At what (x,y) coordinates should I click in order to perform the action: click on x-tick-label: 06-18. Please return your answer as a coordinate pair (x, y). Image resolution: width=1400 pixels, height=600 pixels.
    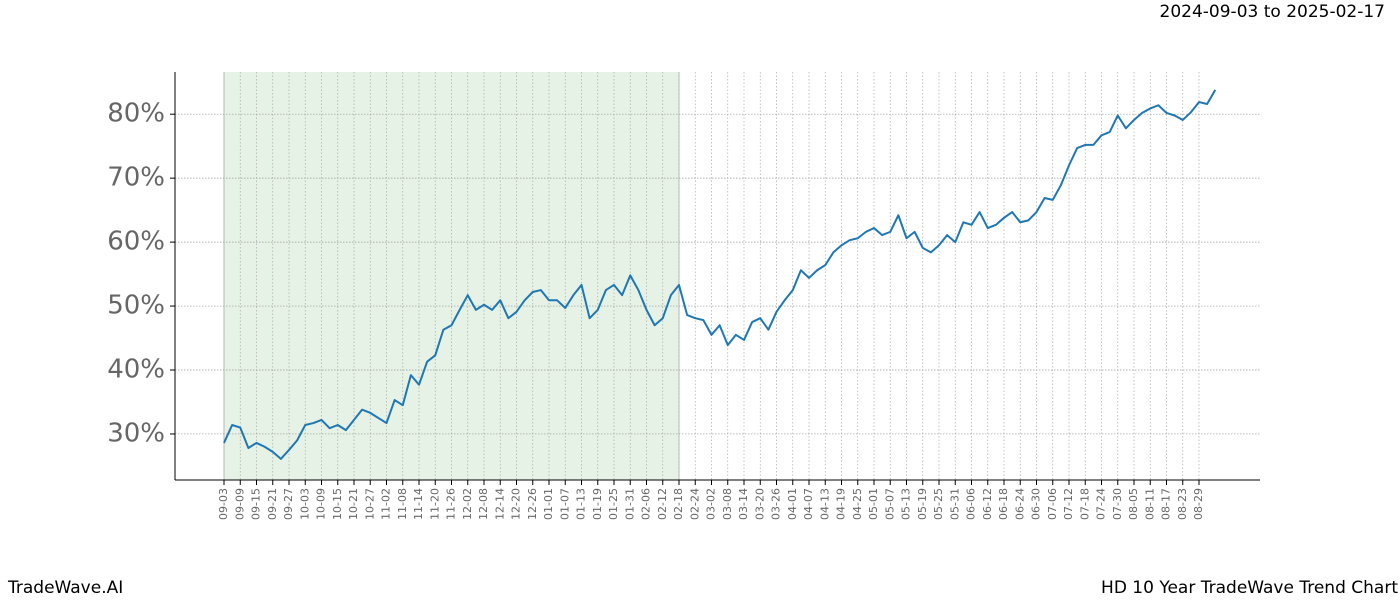
    Looking at the image, I should click on (1003, 504).